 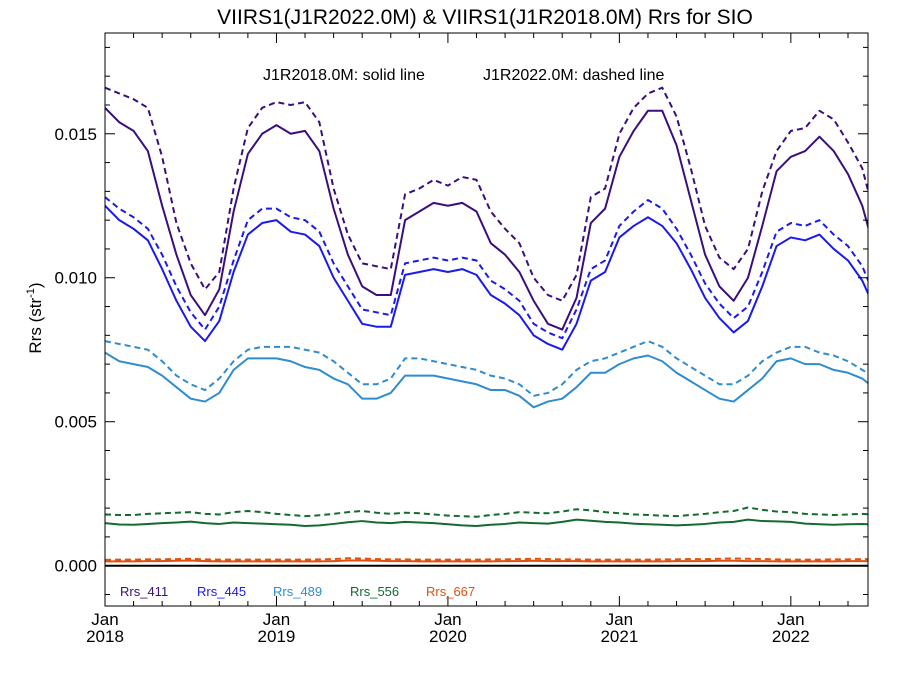 I want to click on x-tick-year-label: 2022, so click(x=791, y=636).